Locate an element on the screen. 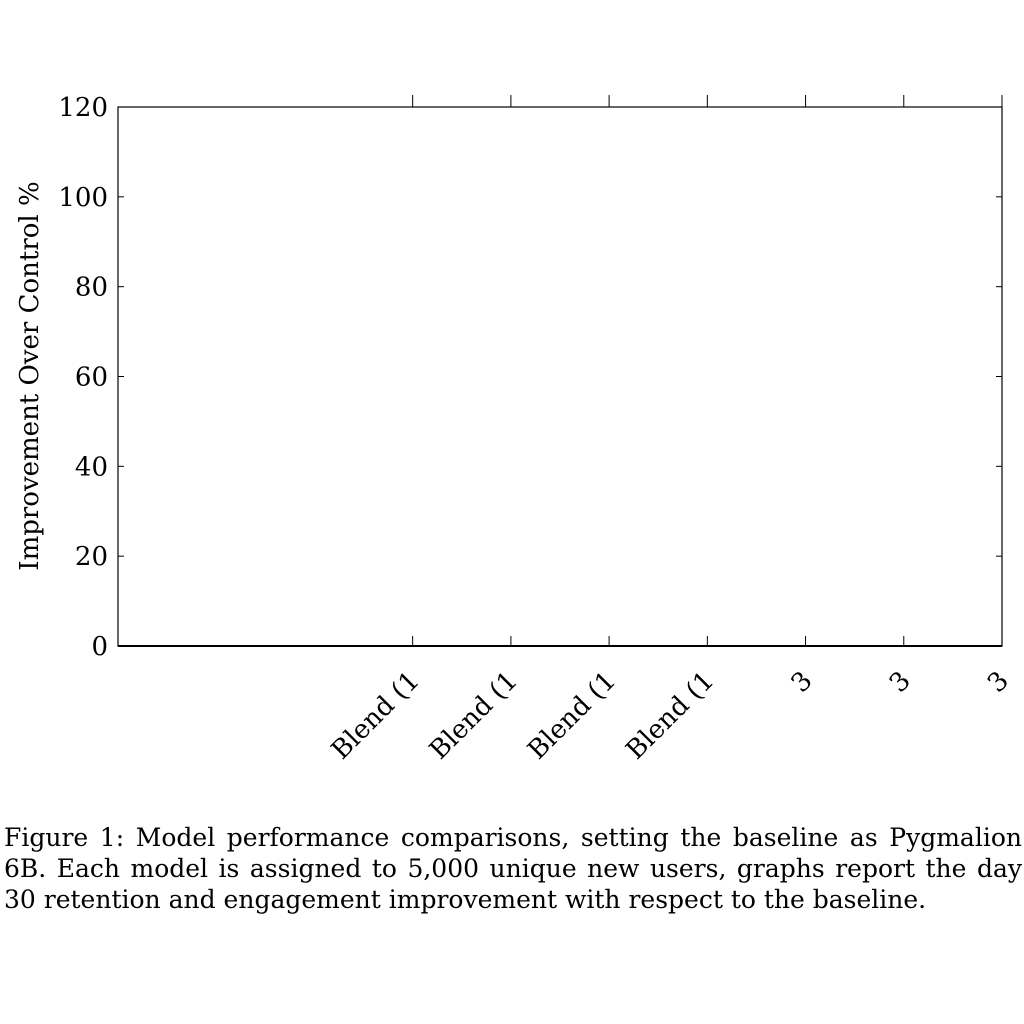 The height and width of the screenshot is (1024, 1024). y-tick-label: 60 is located at coordinates (91, 378).